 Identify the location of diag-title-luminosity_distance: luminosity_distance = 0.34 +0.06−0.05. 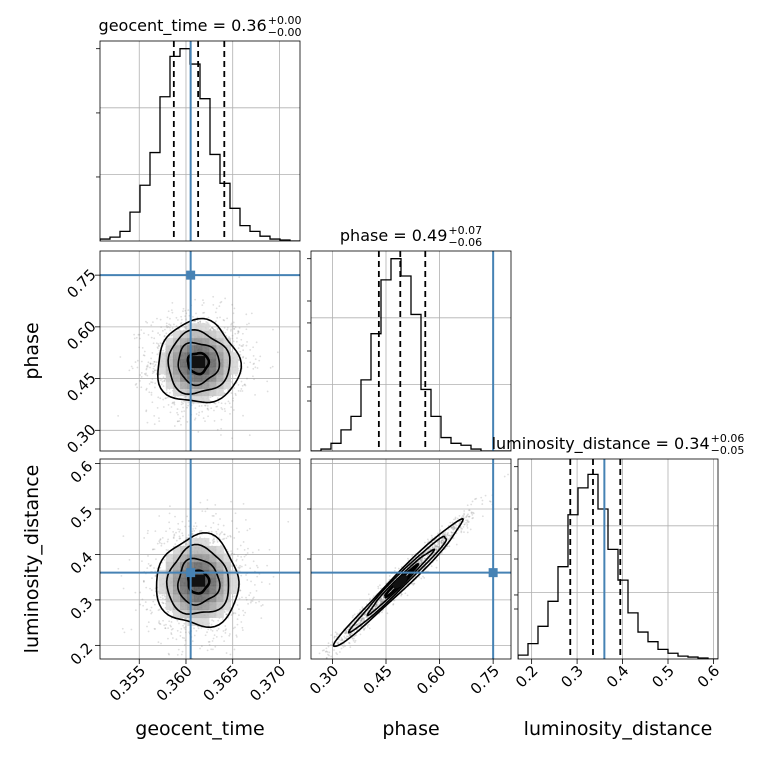
(618, 444).